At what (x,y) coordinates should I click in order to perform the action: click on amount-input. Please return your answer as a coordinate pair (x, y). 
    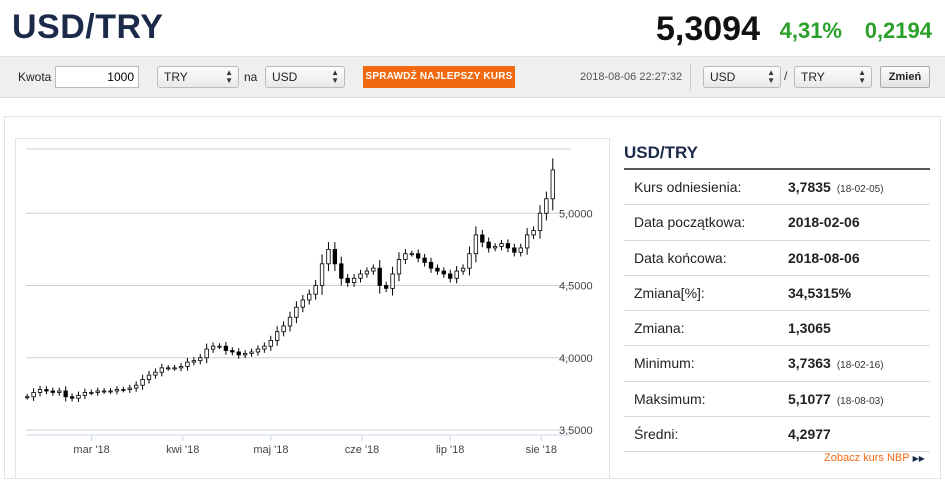
    Looking at the image, I should click on (97, 77).